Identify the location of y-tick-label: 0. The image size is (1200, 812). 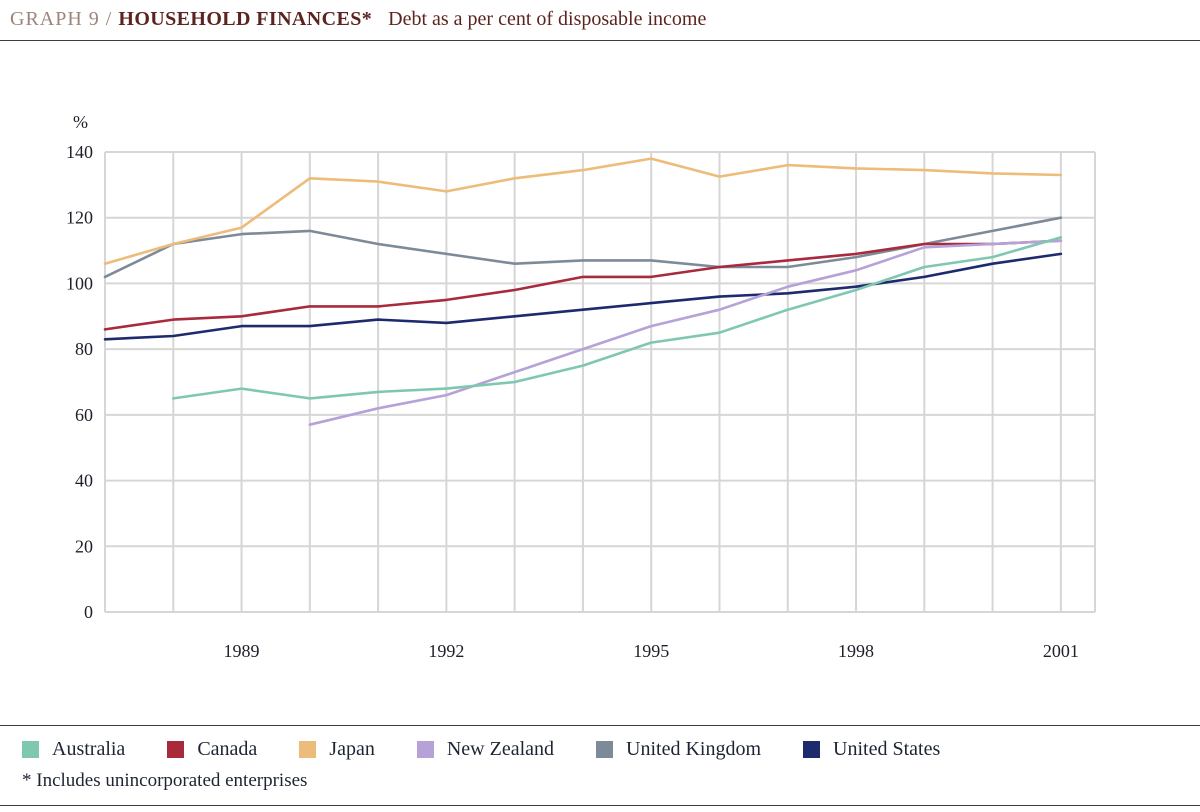
(88, 612).